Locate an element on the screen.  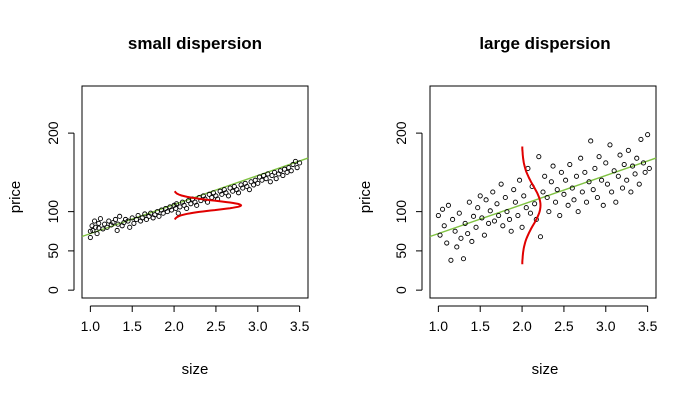
x-tick-label: 3.0 is located at coordinates (606, 326).